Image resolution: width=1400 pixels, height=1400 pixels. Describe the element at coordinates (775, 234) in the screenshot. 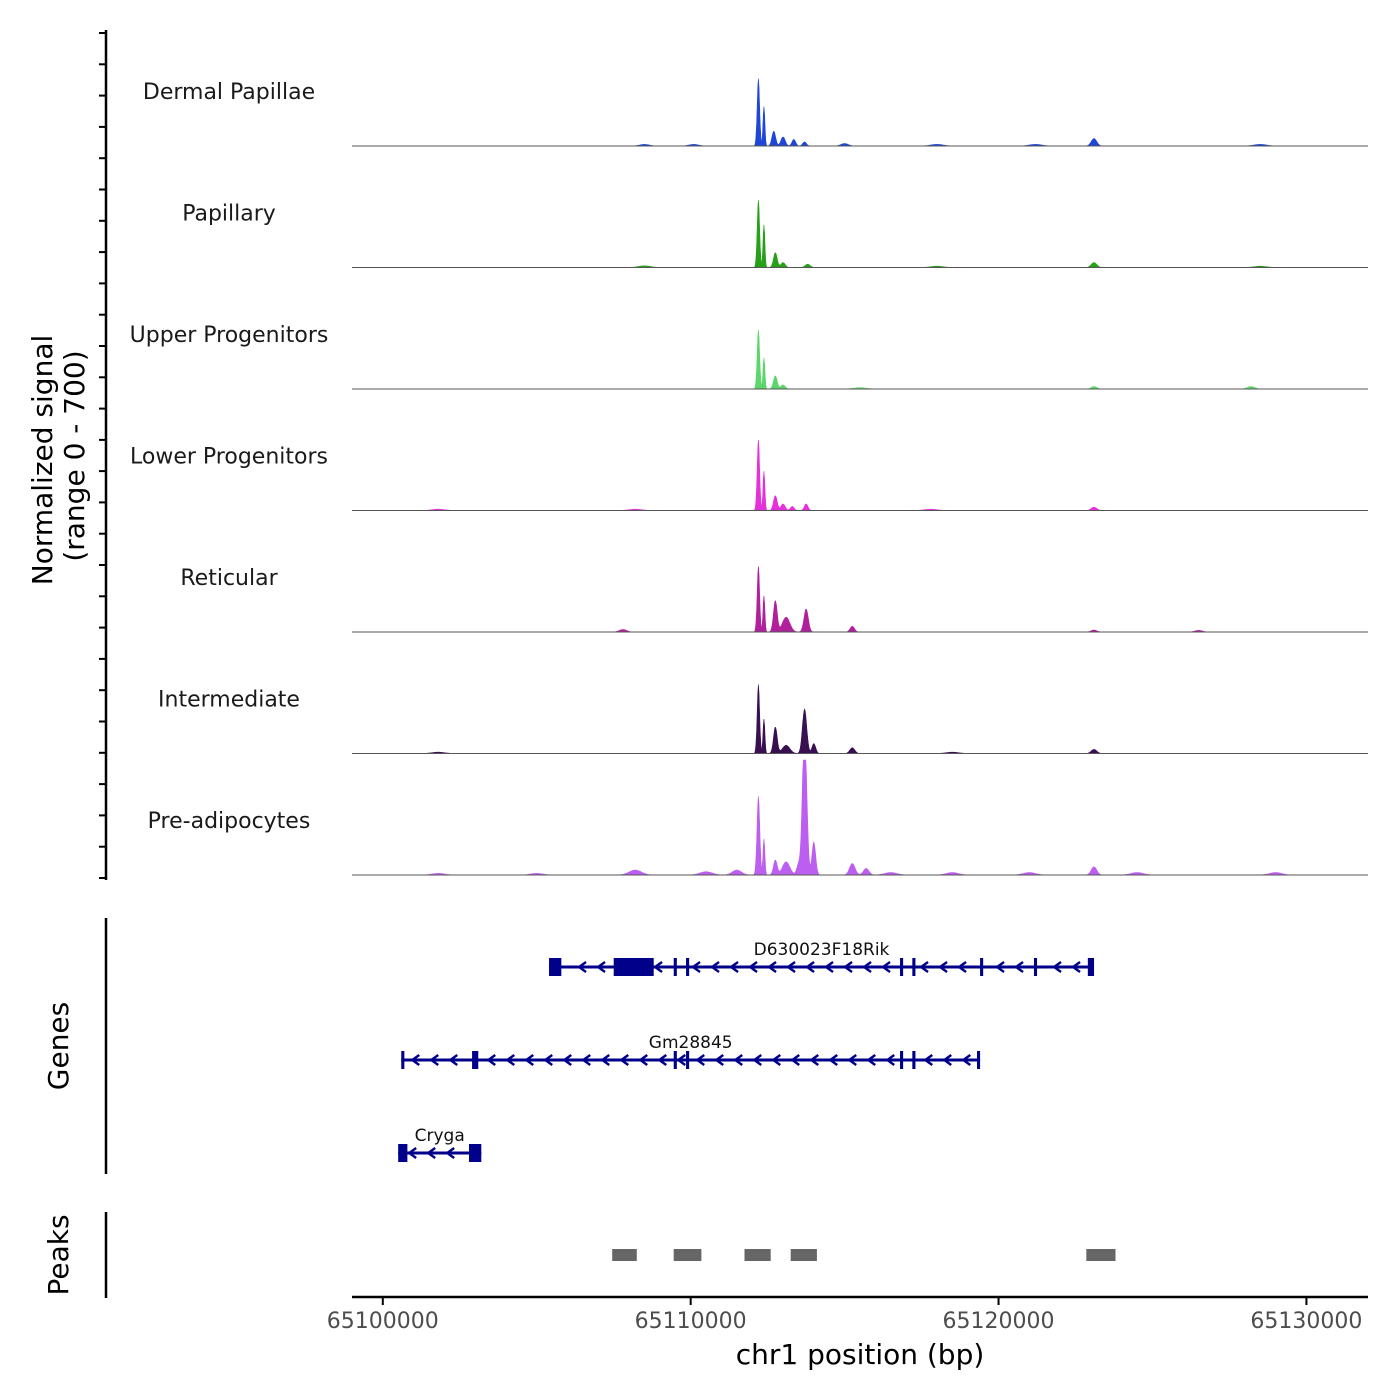

I see `track-papillary: Papillary` at that location.